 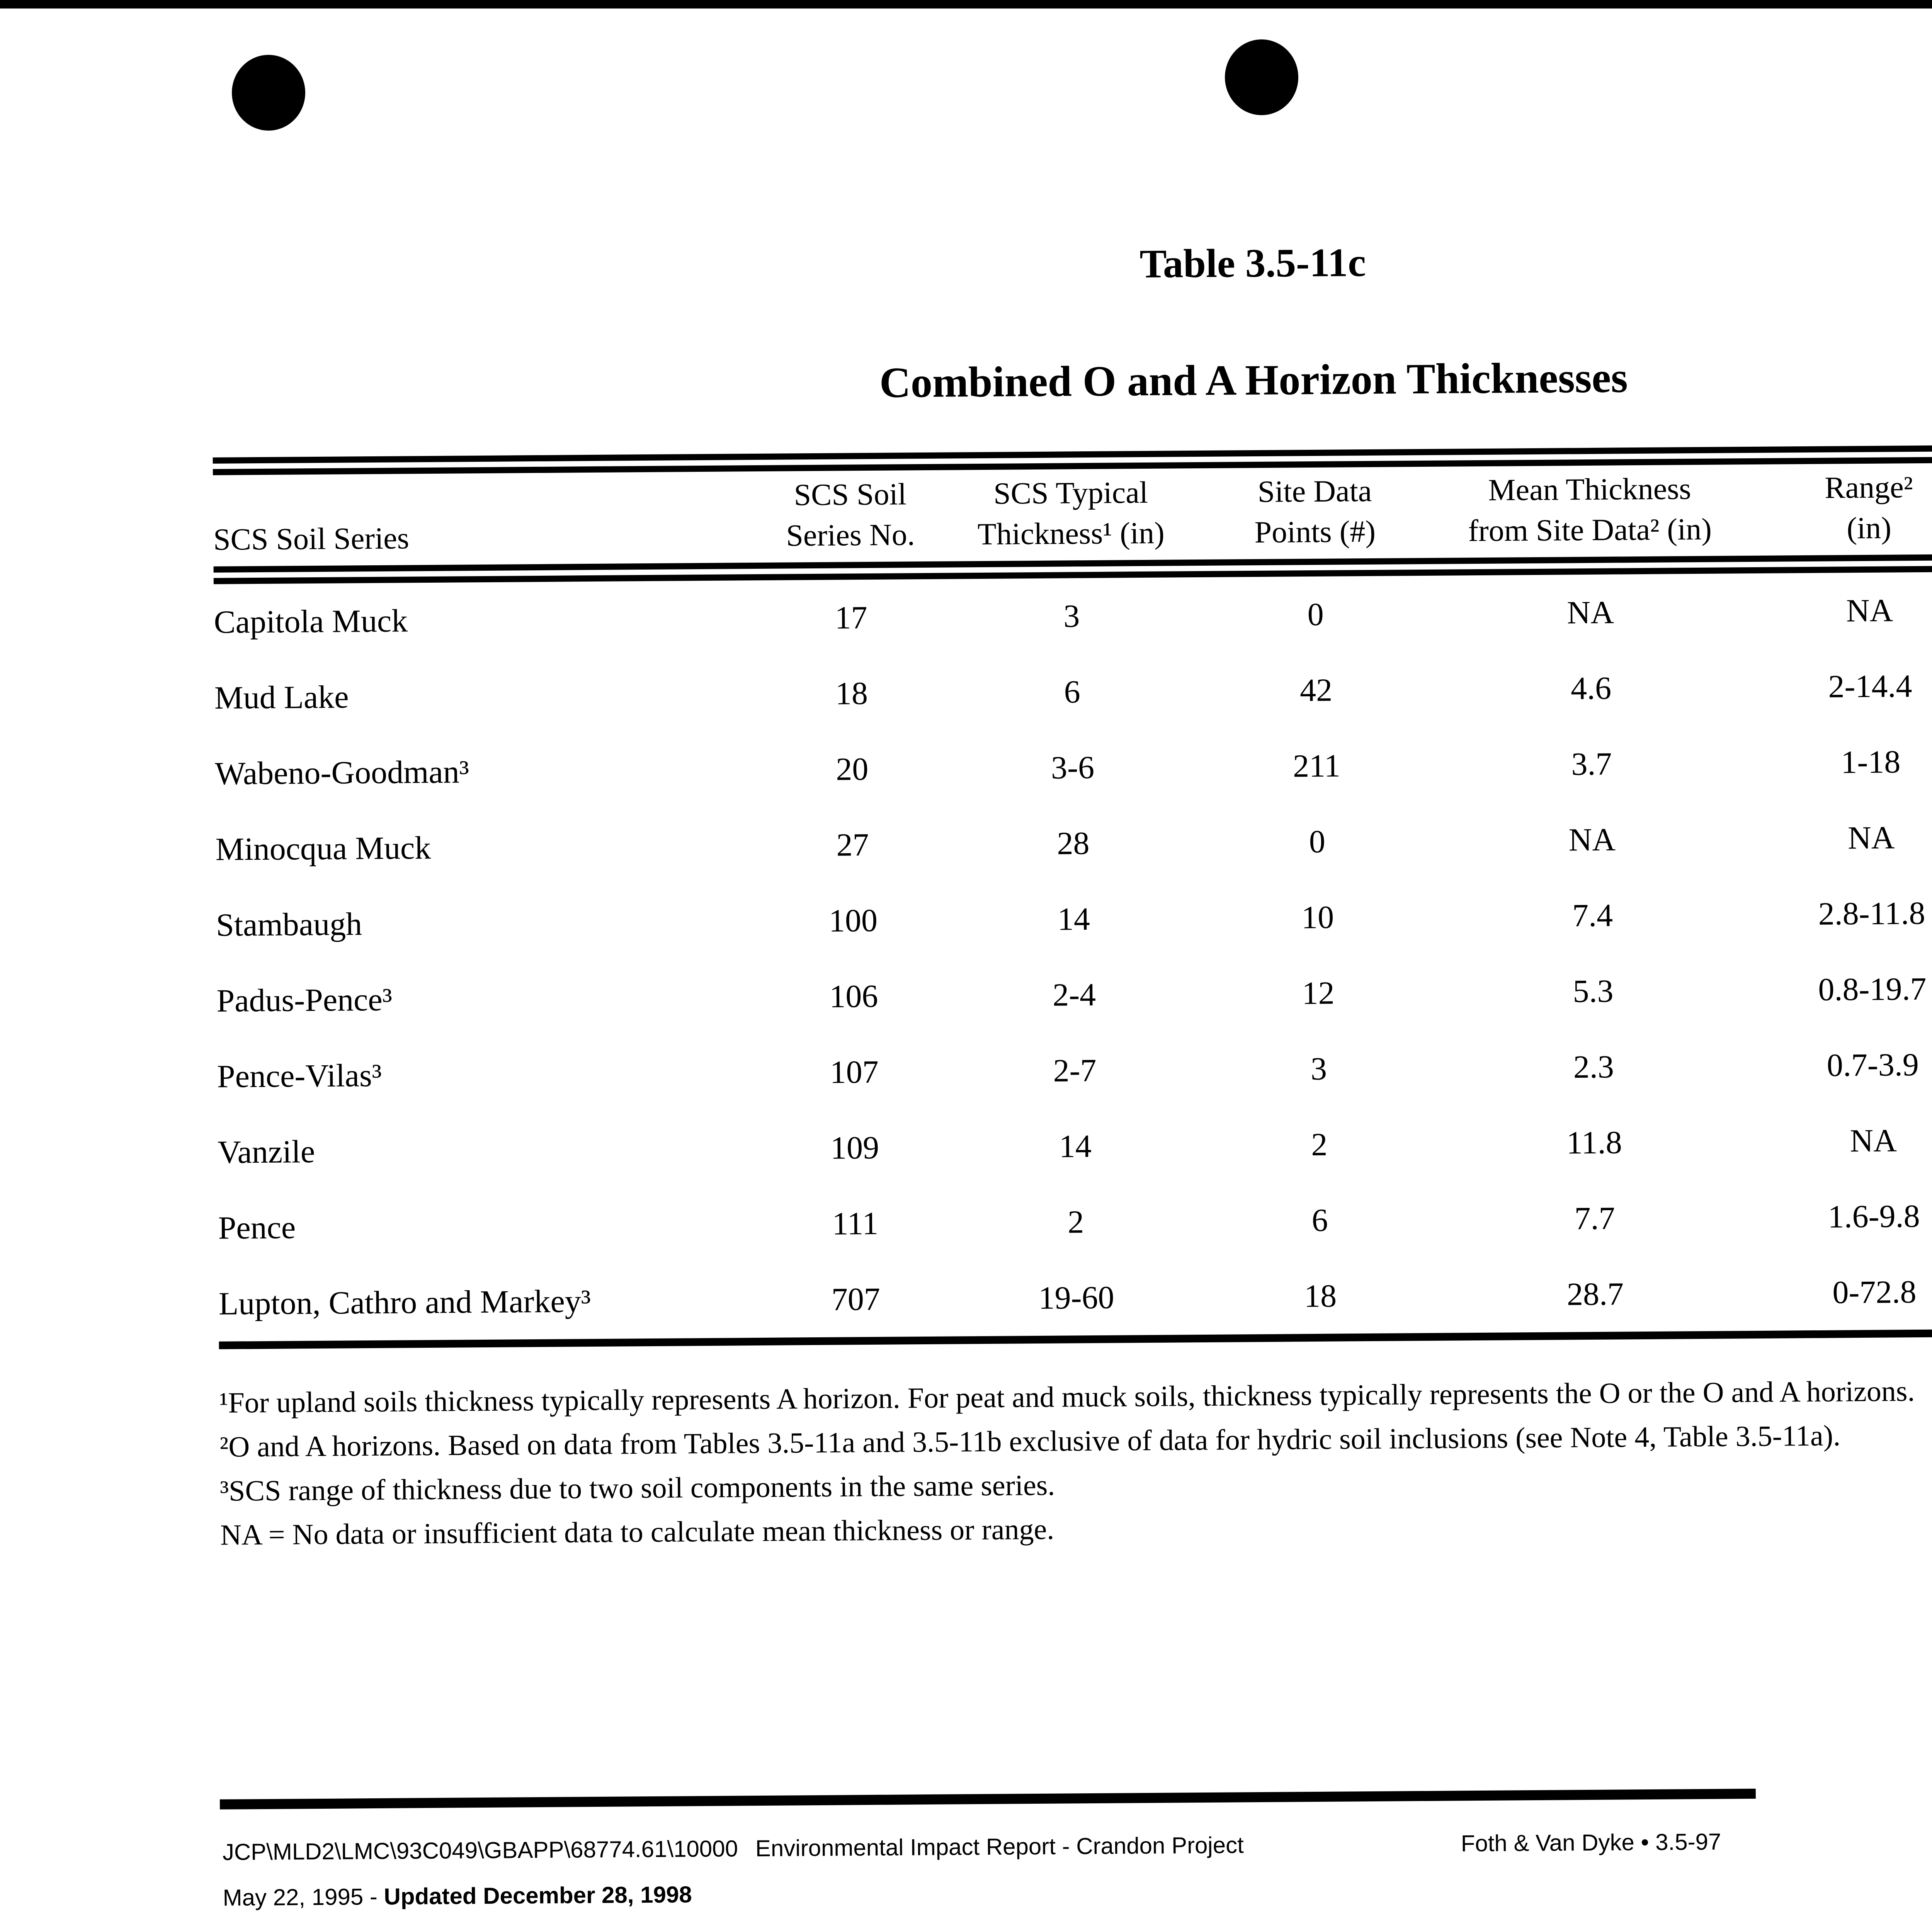 I want to click on table-cell: 12, so click(x=1319, y=993).